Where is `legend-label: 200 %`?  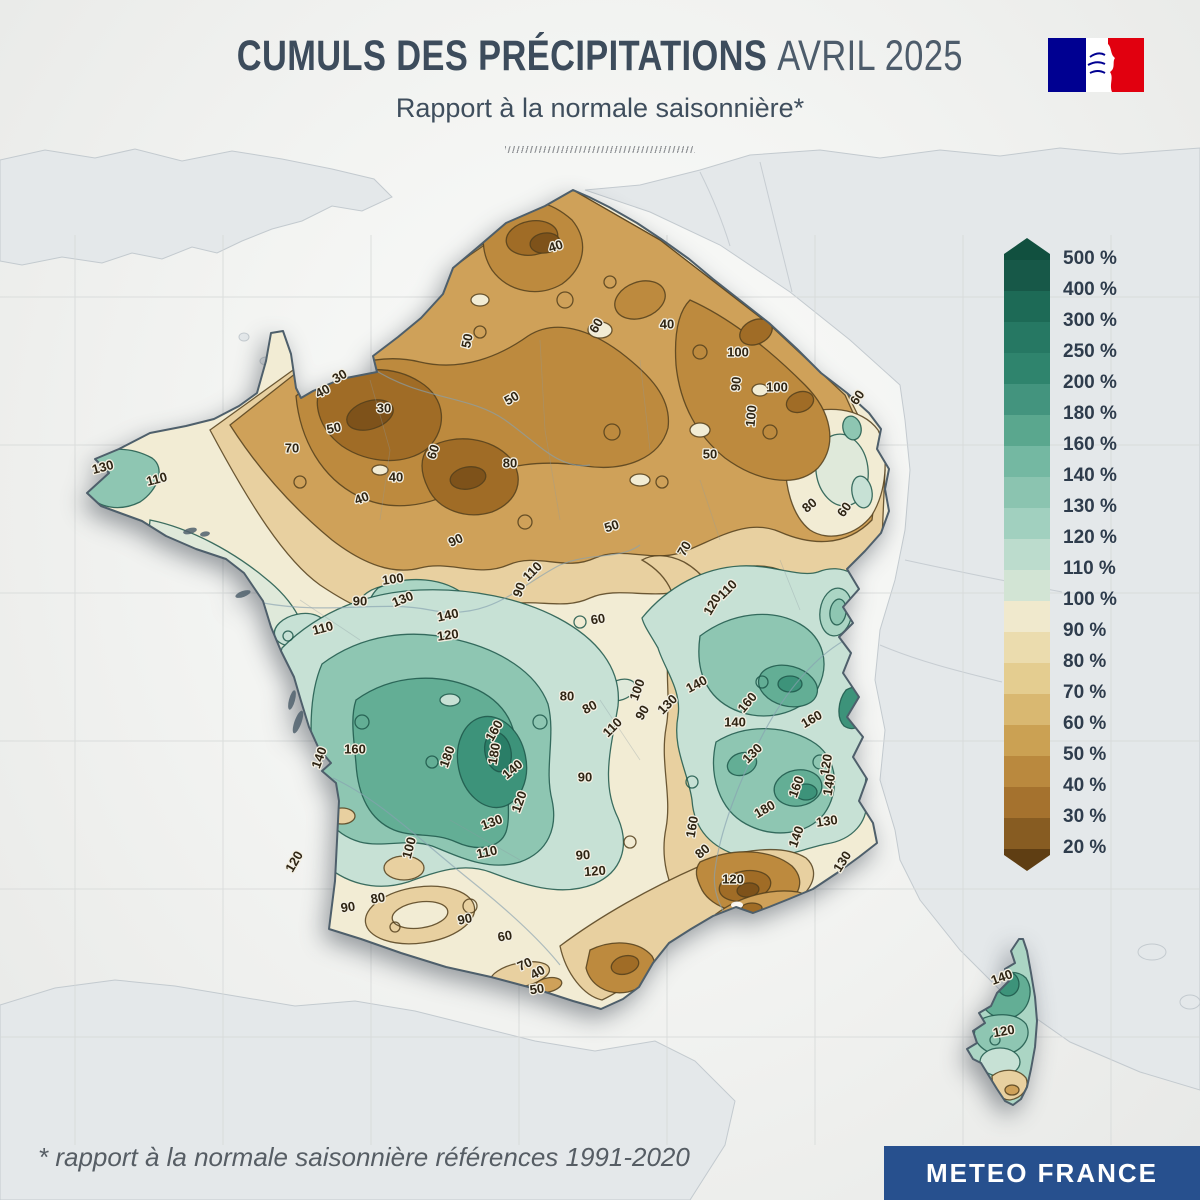
legend-label: 200 % is located at coordinates (1090, 382).